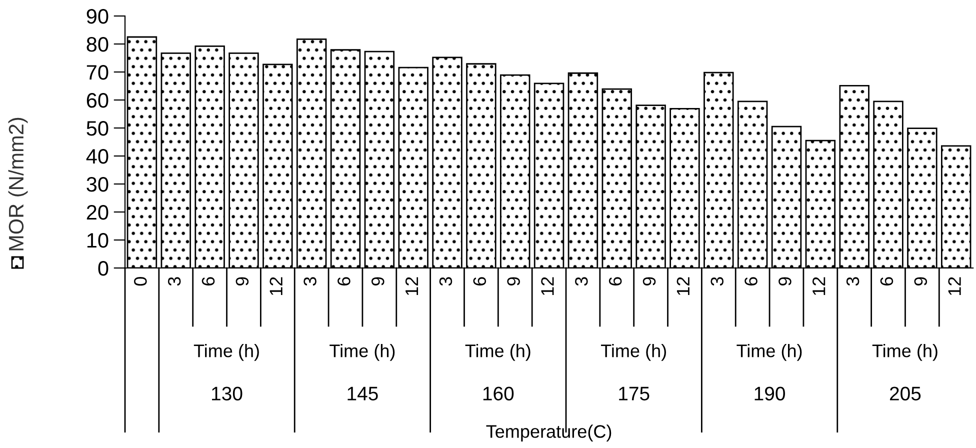 The height and width of the screenshot is (448, 976). I want to click on y-tick-label: 20, so click(97, 212).